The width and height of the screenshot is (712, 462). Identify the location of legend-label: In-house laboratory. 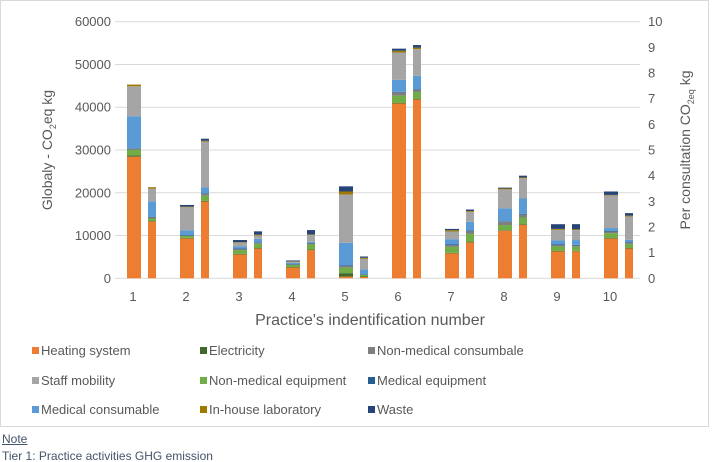
(265, 409).